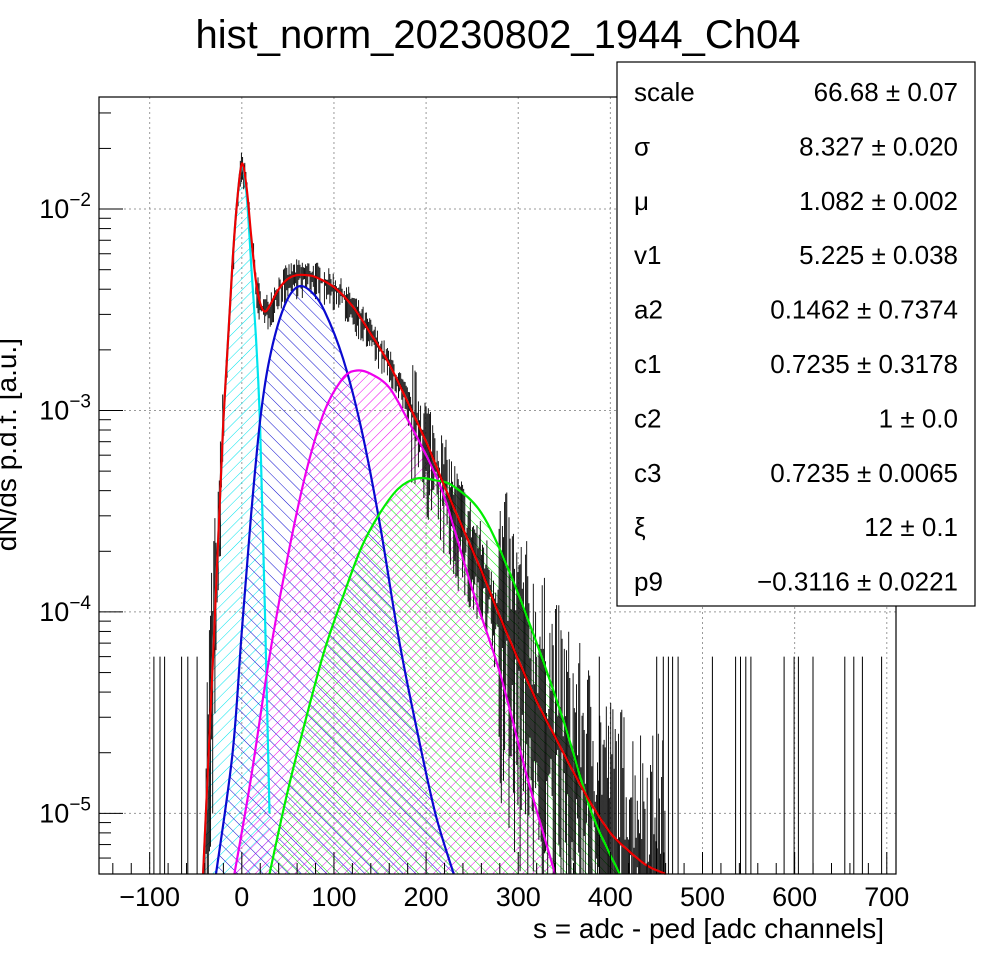  What do you see at coordinates (878, 146) in the screenshot?
I see `stat-value: 8.327 ± 0.020` at bounding box center [878, 146].